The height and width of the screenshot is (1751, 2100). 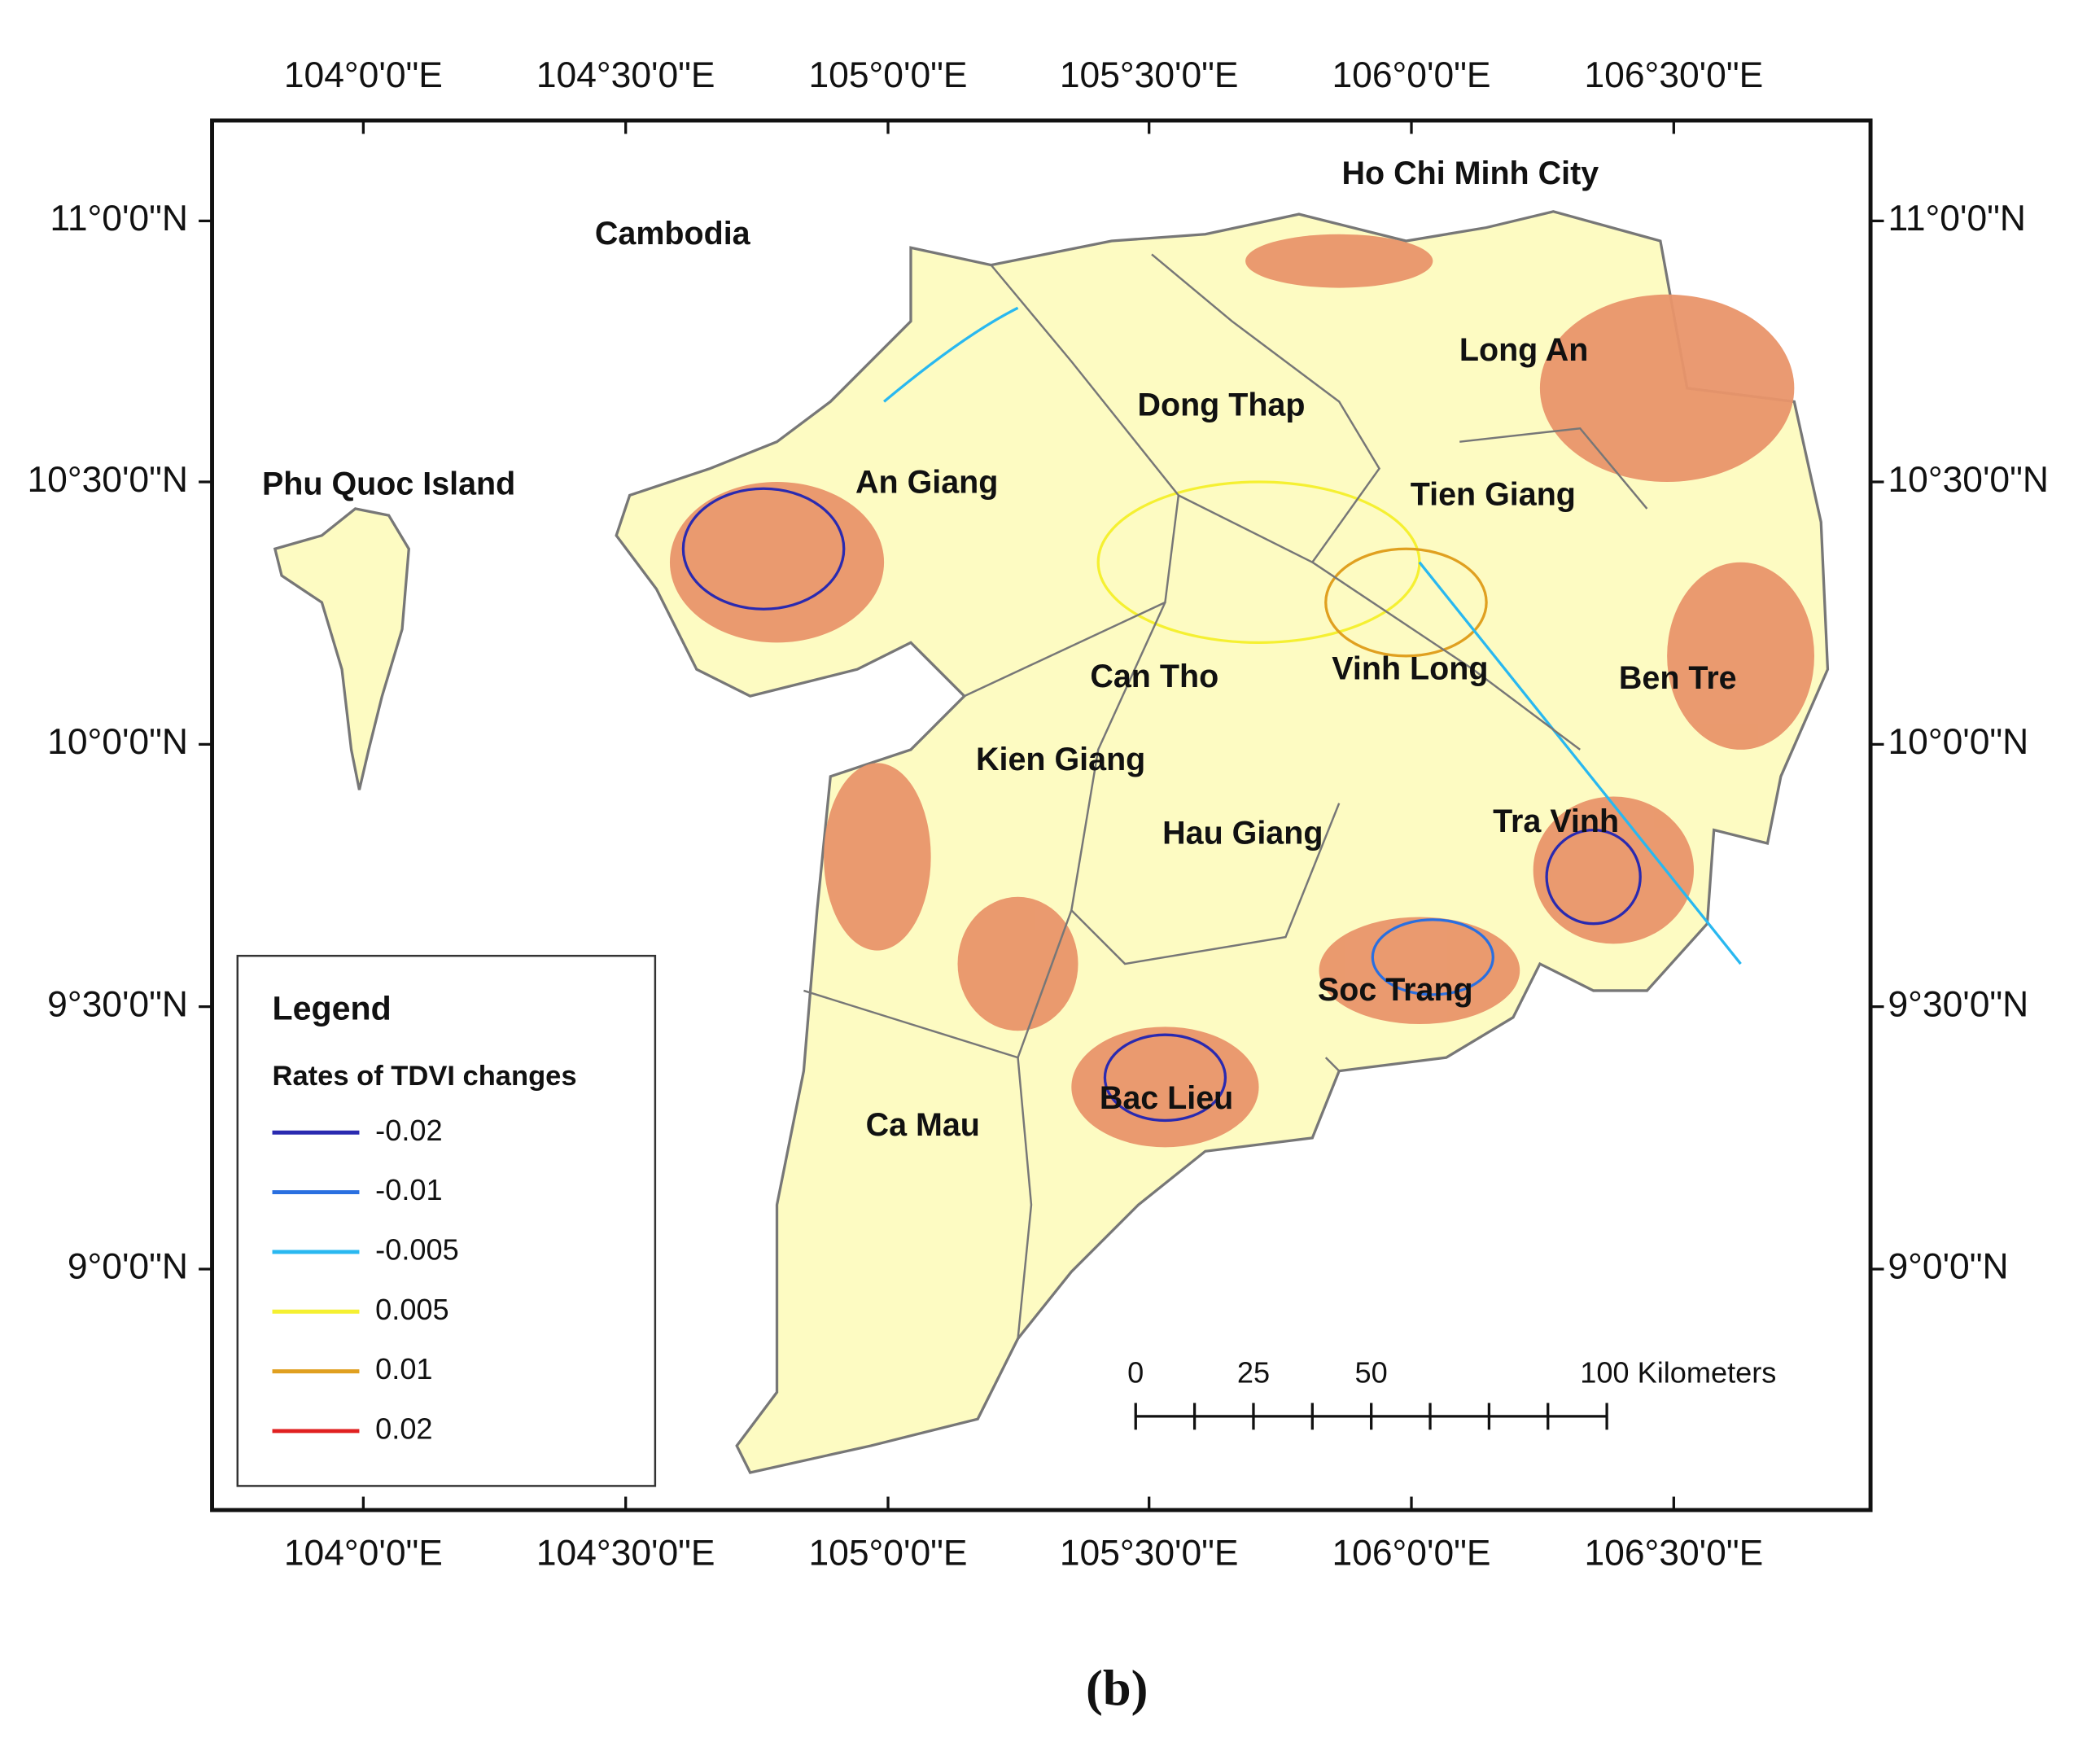 What do you see at coordinates (1410, 668) in the screenshot?
I see `place-label: Vinh Long` at bounding box center [1410, 668].